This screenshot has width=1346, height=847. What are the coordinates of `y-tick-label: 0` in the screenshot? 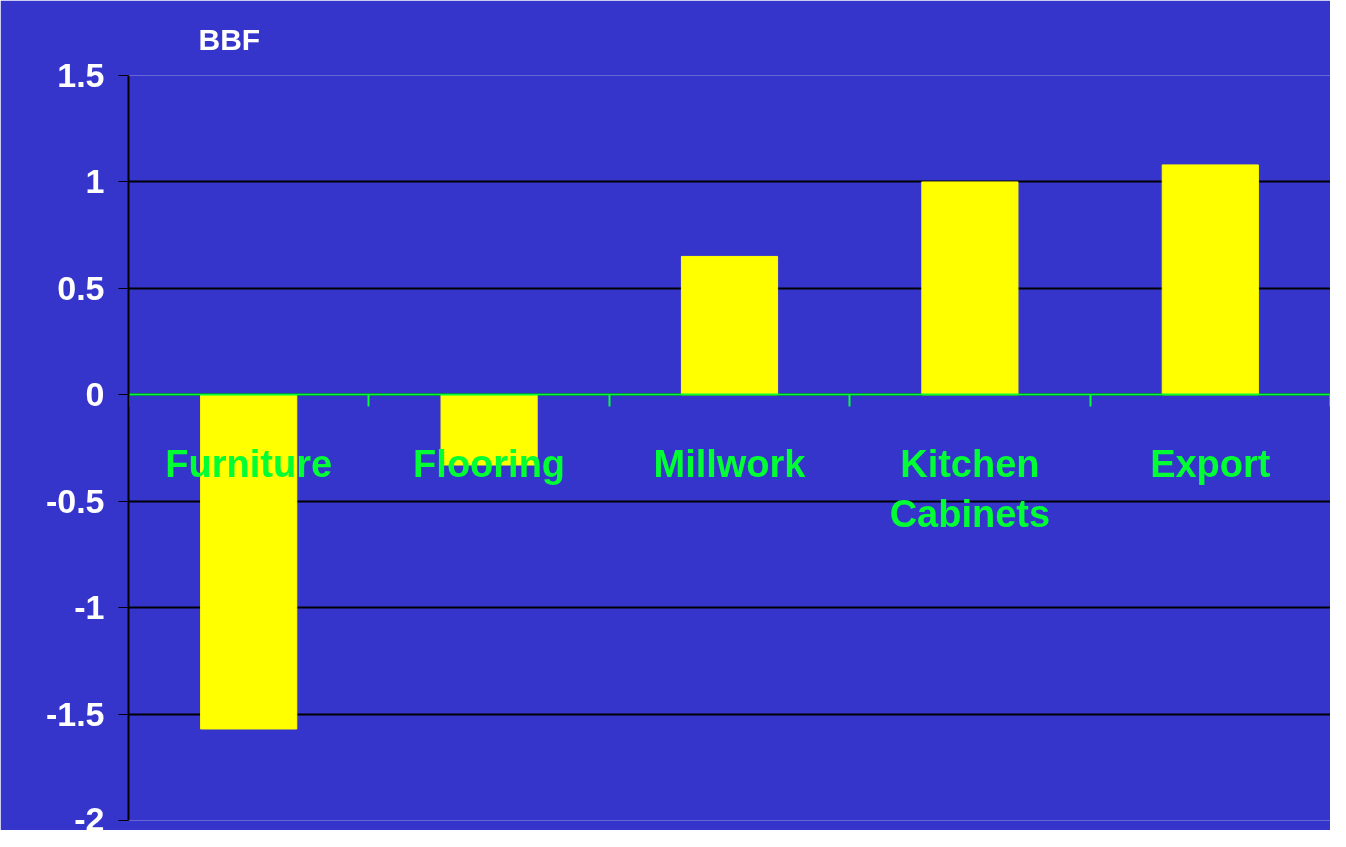 It's located at (95, 394).